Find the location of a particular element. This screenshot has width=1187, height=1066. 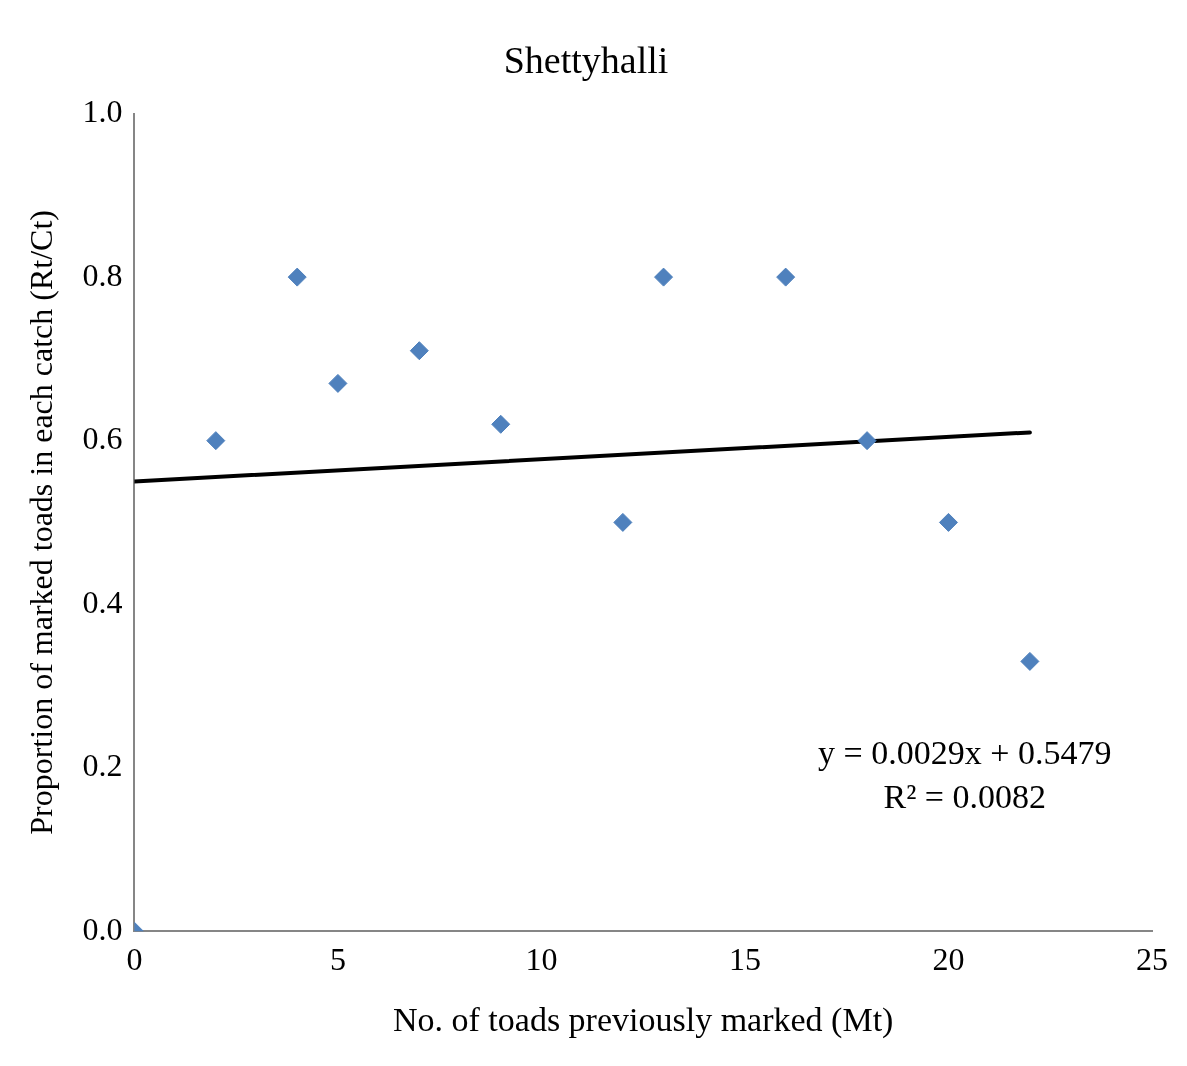

chart-title: Shettyhalli is located at coordinates (586, 59).